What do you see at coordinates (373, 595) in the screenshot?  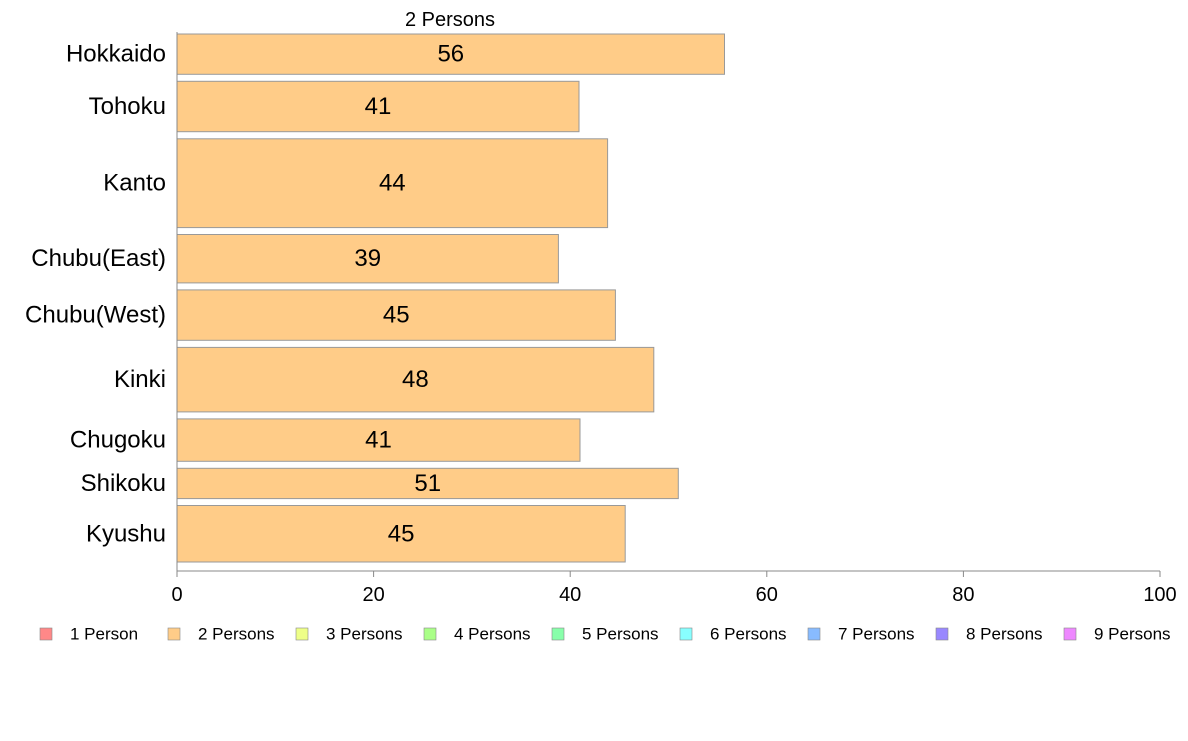 I see `x-tick-label: 20` at bounding box center [373, 595].